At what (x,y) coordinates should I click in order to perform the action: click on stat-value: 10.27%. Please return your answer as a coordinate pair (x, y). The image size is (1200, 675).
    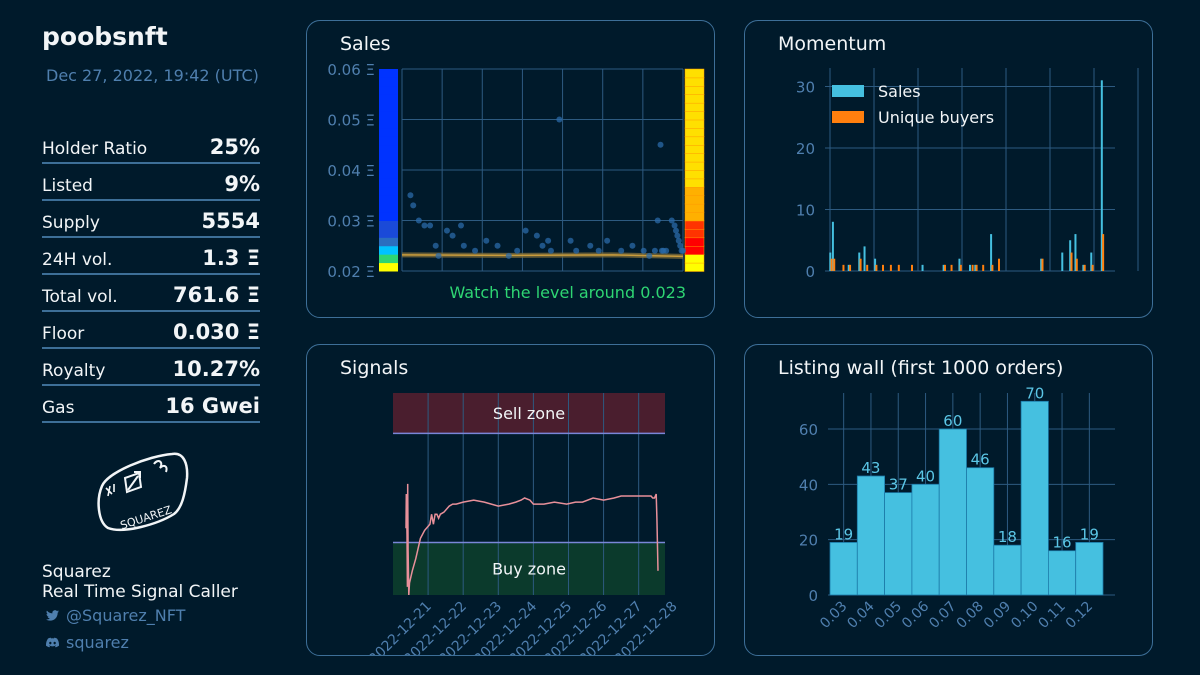
    Looking at the image, I should click on (216, 369).